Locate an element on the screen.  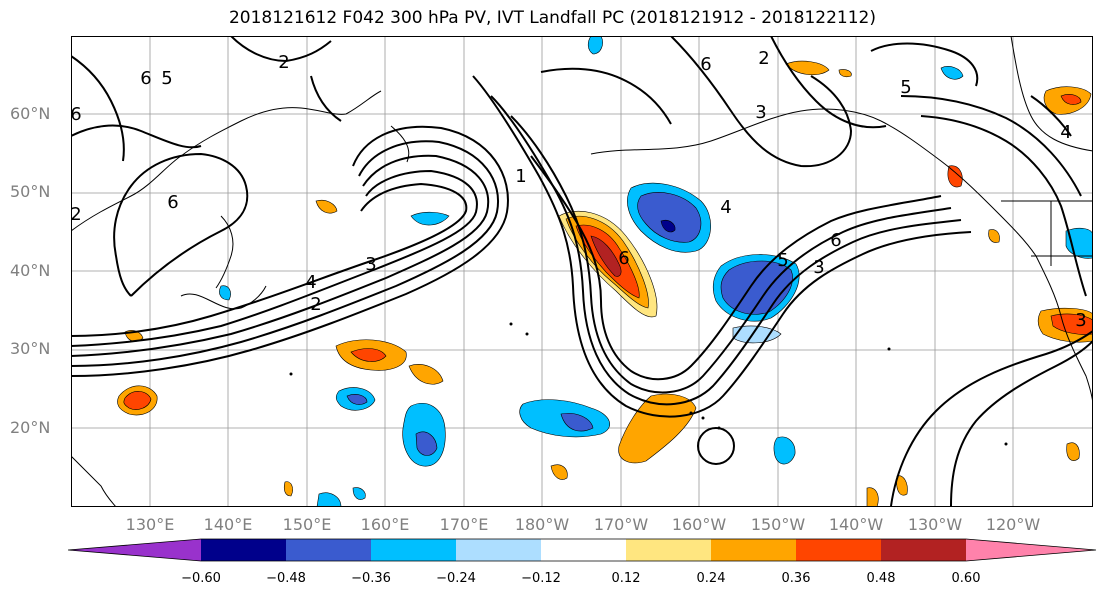
lon-label-160w: 160°W is located at coordinates (699, 524).